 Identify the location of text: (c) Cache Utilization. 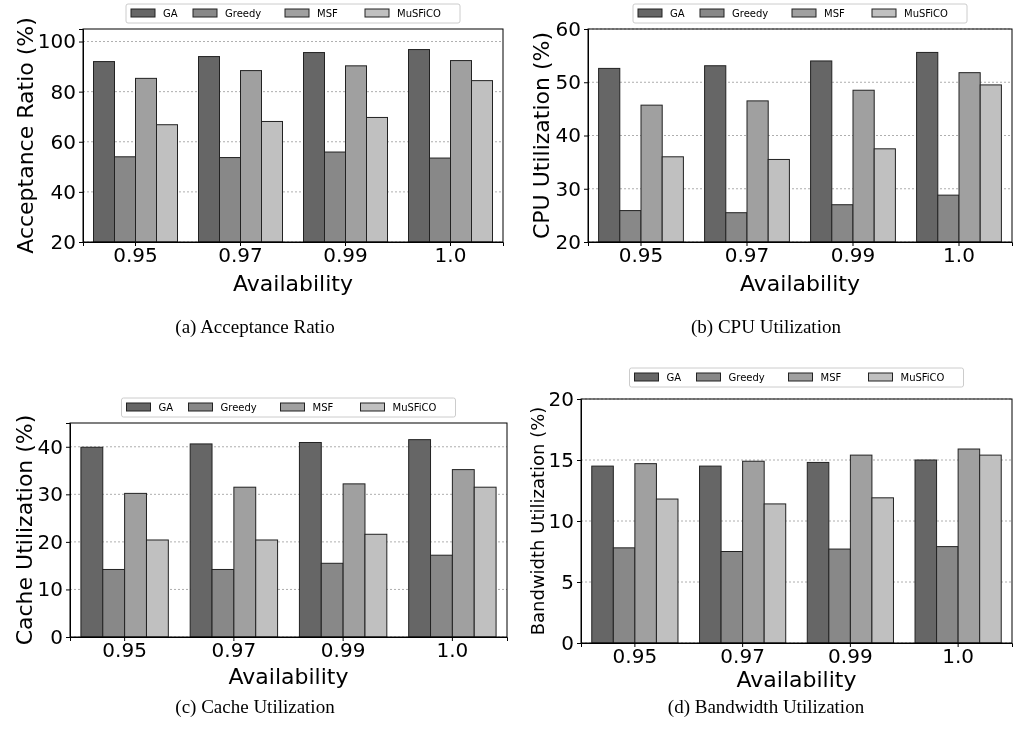
(255, 707).